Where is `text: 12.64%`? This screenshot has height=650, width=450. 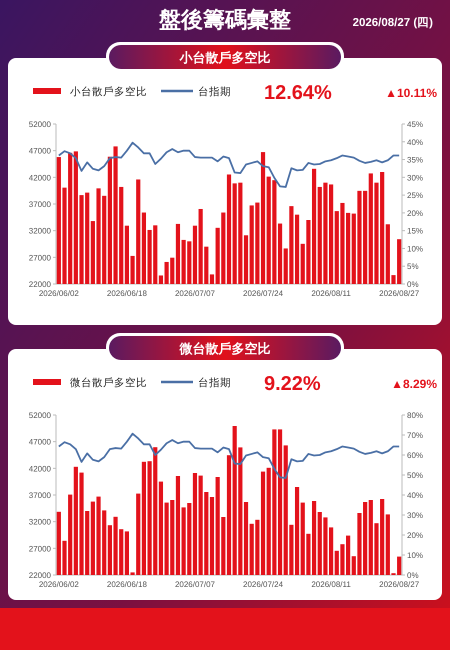
text: 12.64% is located at coordinates (298, 93).